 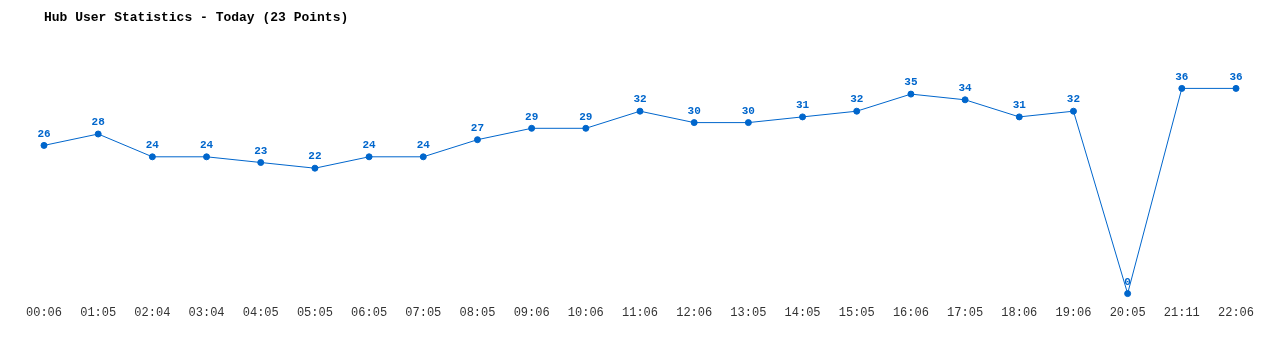 I want to click on x-tick-label: 05:05, so click(x=314, y=312).